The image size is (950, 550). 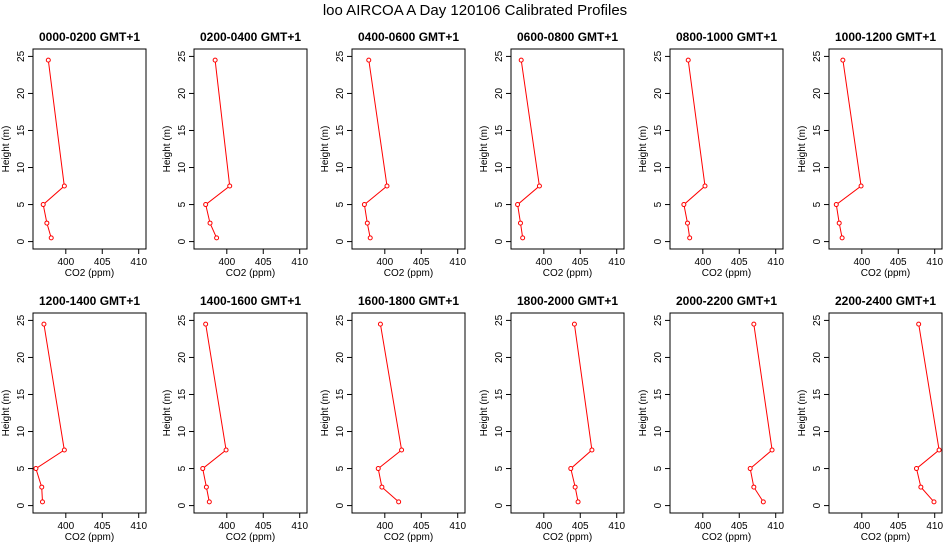 I want to click on panel-title: 0400-0600 GMT+1, so click(x=408, y=37).